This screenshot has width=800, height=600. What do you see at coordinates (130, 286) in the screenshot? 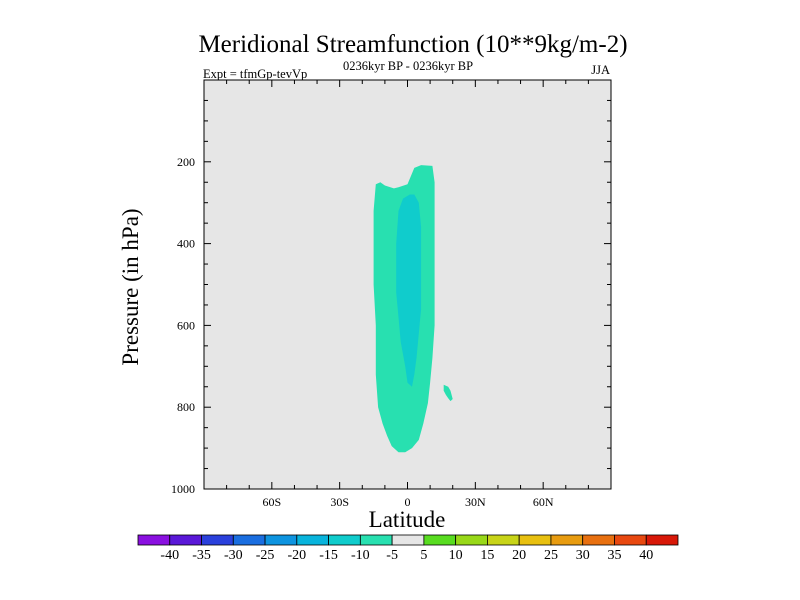
I see `y-axis-label: Pressure (in hPa)` at bounding box center [130, 286].